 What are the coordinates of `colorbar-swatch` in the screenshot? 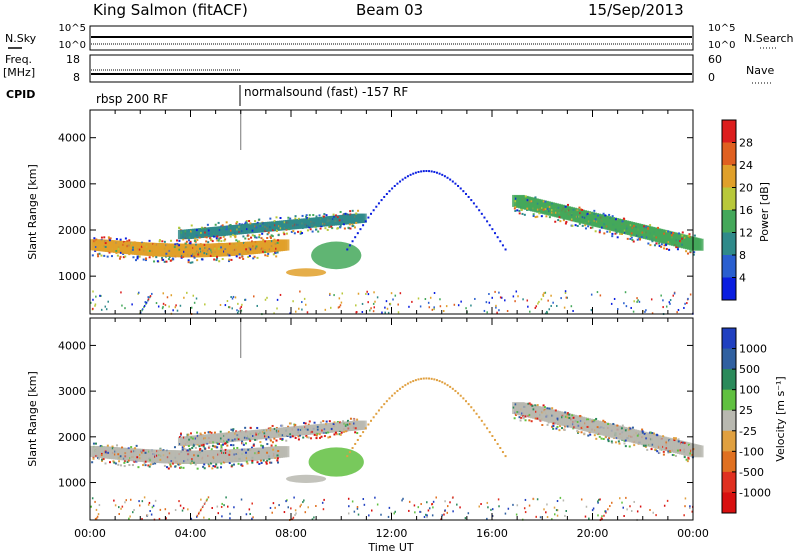 It's located at (729, 289).